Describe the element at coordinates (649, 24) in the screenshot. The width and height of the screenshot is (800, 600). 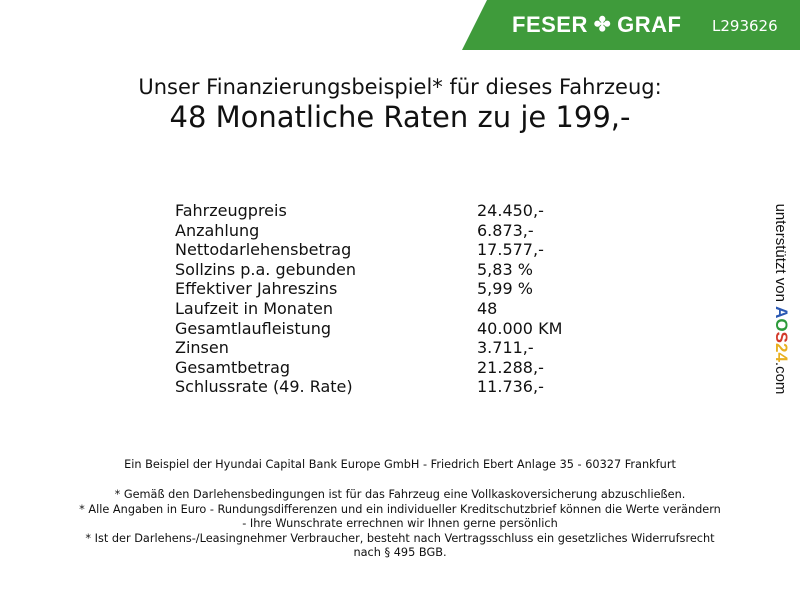
I see `brand-name-2: GRAF` at that location.